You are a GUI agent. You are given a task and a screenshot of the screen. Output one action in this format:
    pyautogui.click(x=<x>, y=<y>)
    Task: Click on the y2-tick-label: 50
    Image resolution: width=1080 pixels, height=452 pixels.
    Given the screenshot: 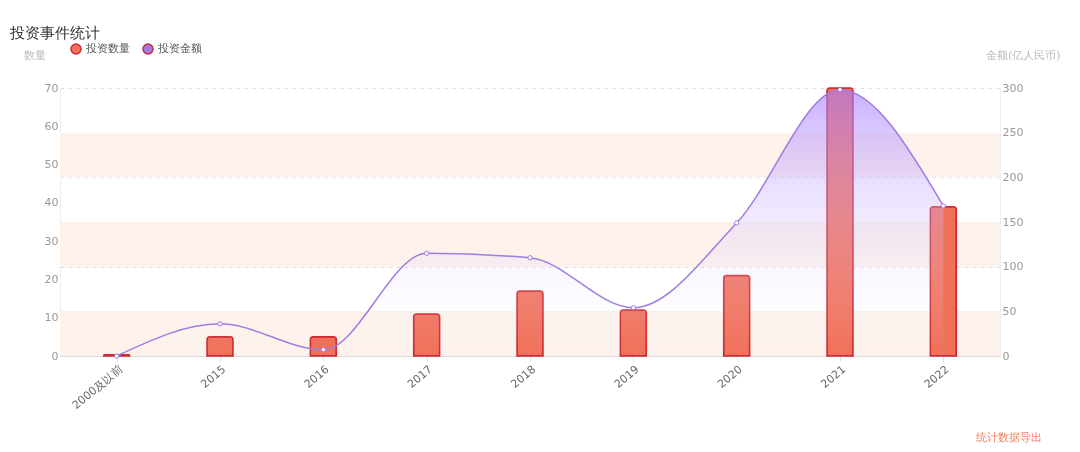 What is the action you would take?
    pyautogui.click(x=1009, y=311)
    